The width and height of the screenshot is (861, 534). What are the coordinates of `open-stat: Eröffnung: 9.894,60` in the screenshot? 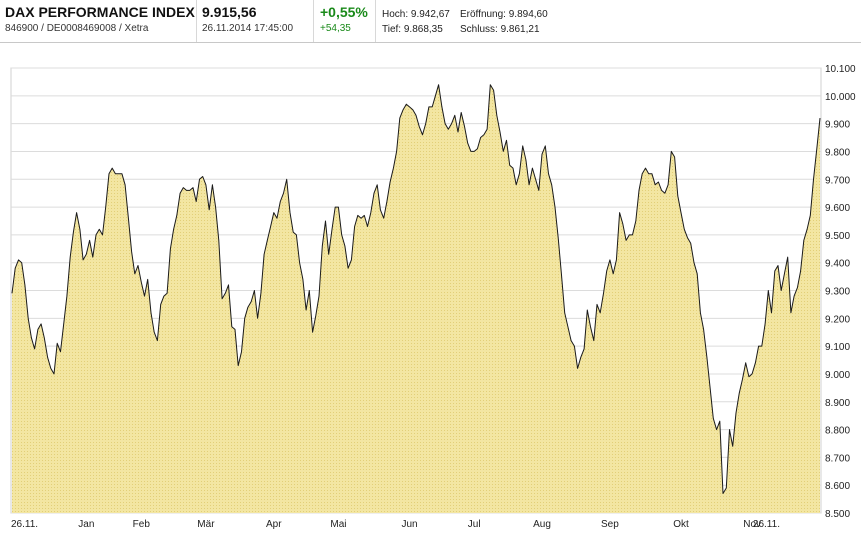 It's located at (504, 14).